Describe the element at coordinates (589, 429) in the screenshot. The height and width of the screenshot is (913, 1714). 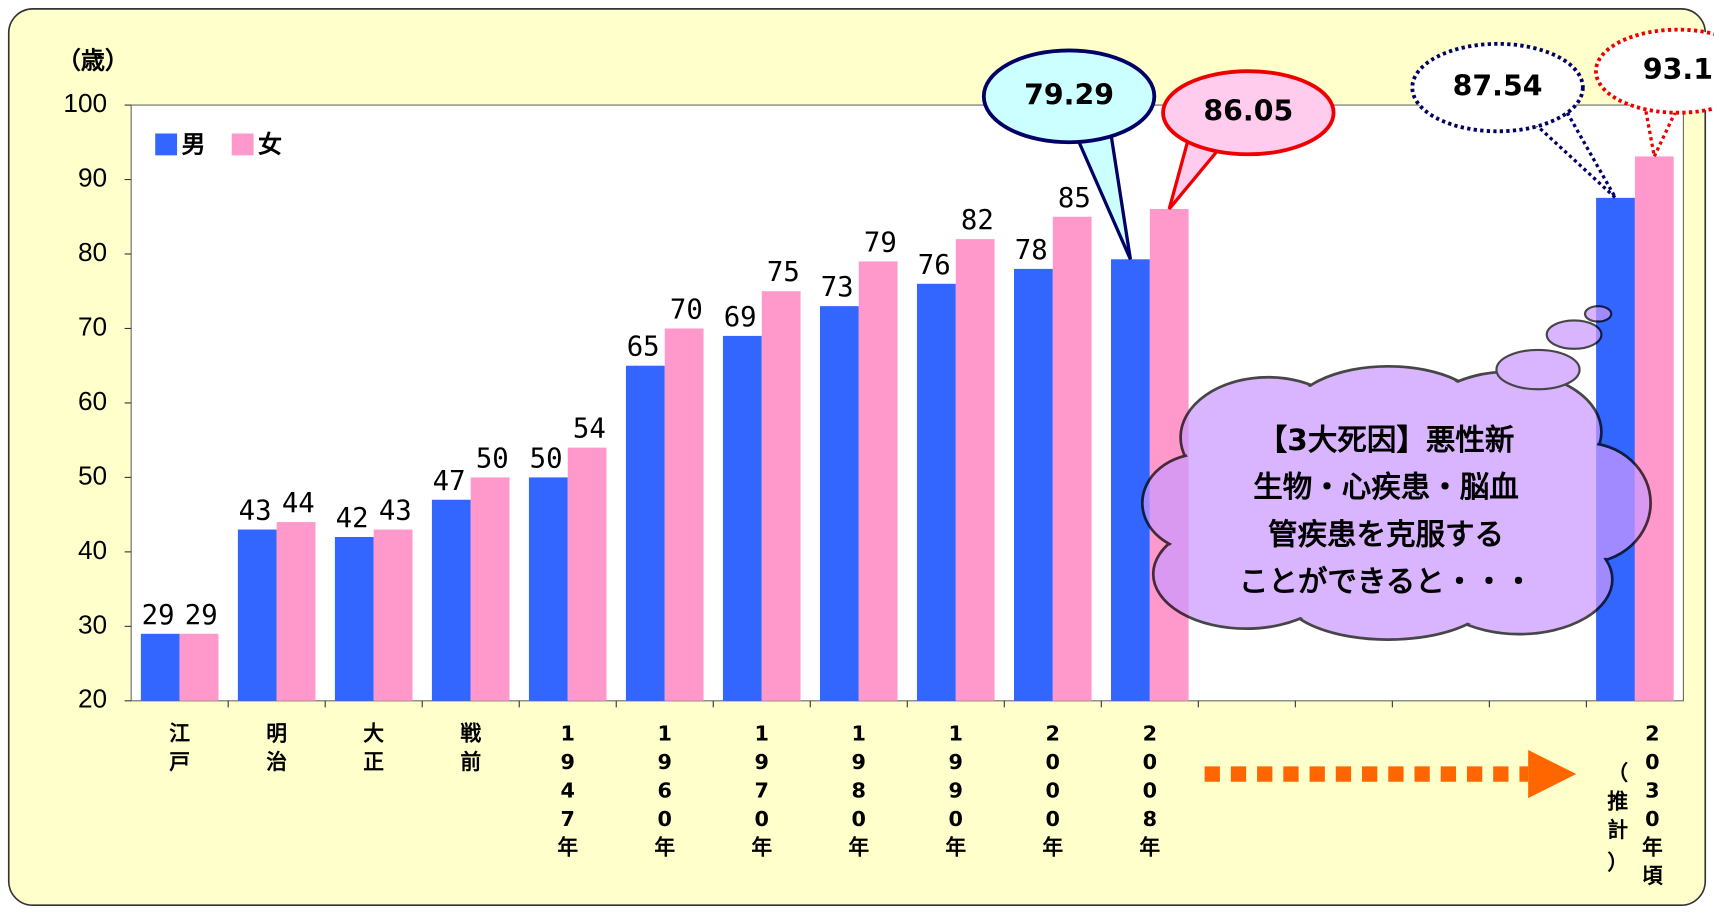
I see `value-label: 54` at that location.